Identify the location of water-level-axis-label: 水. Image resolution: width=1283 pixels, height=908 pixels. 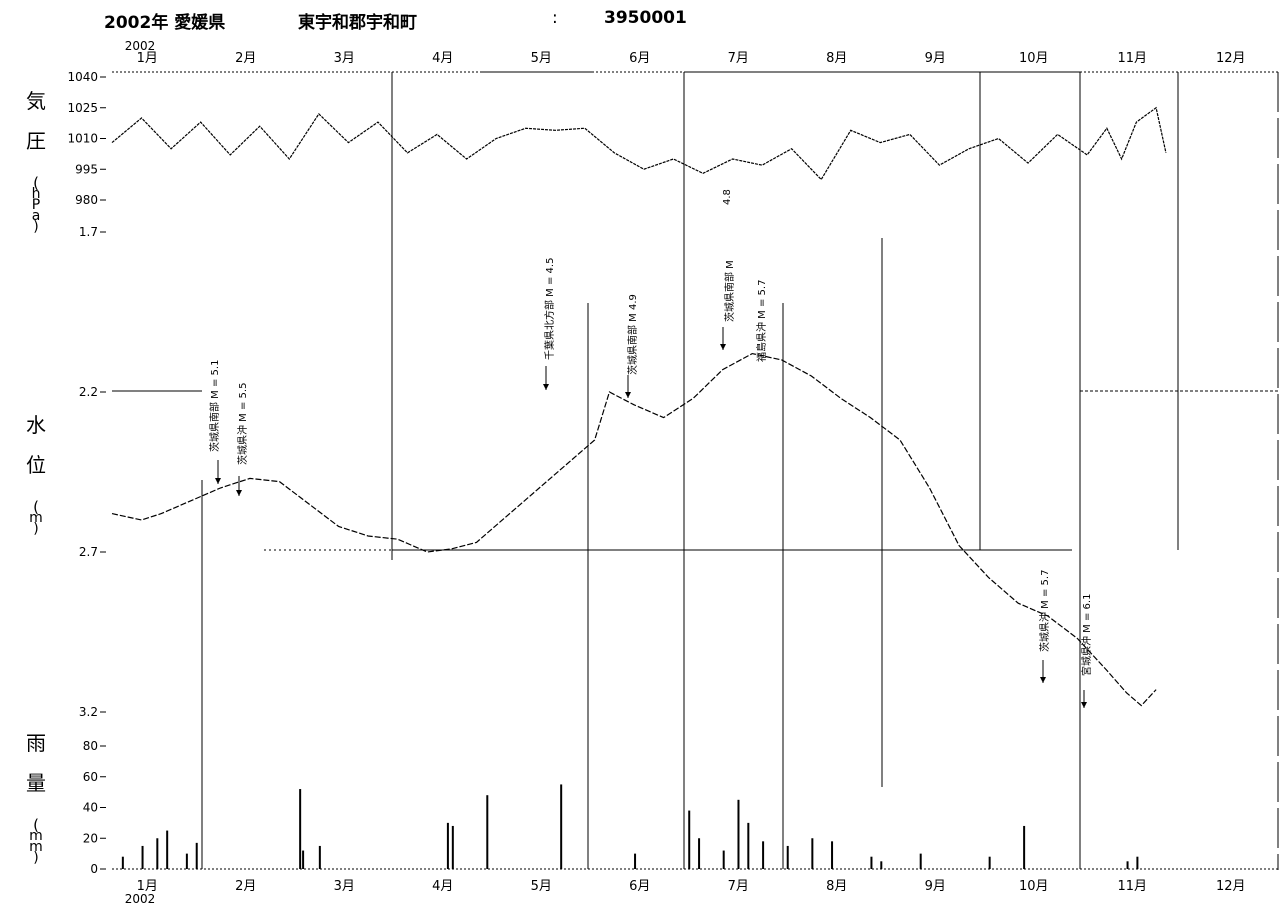
(36, 425).